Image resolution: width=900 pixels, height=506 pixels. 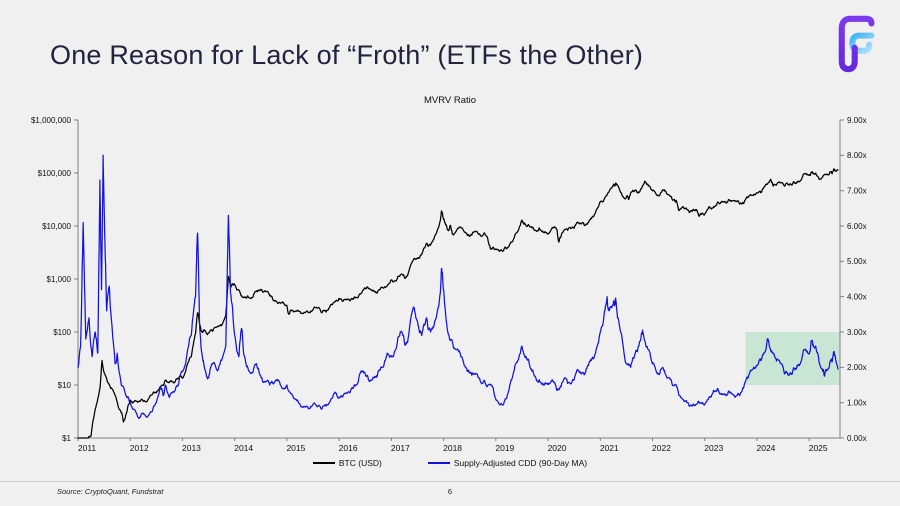 I want to click on right-axis-label: 6.00x, so click(x=857, y=226).